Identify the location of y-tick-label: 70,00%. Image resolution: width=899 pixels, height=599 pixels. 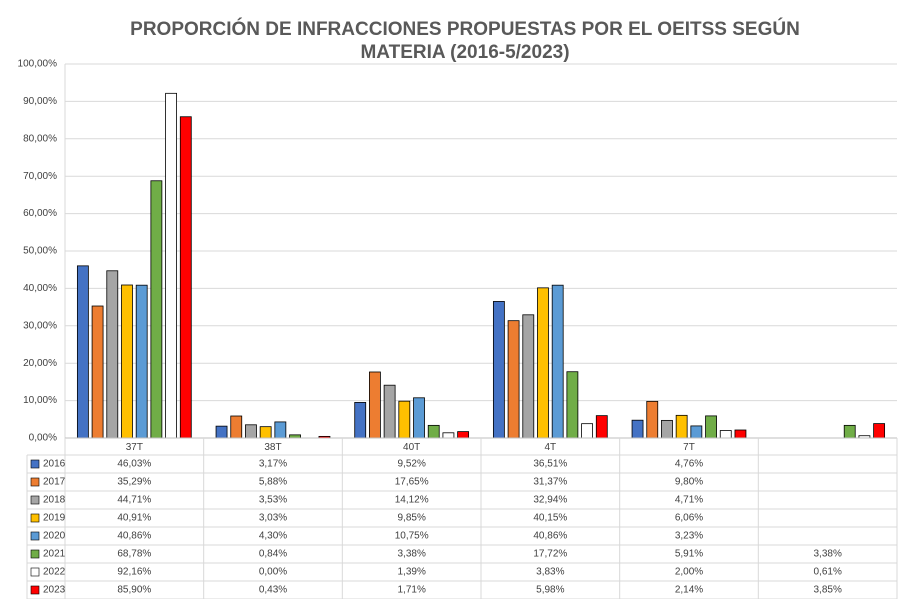
(40, 176).